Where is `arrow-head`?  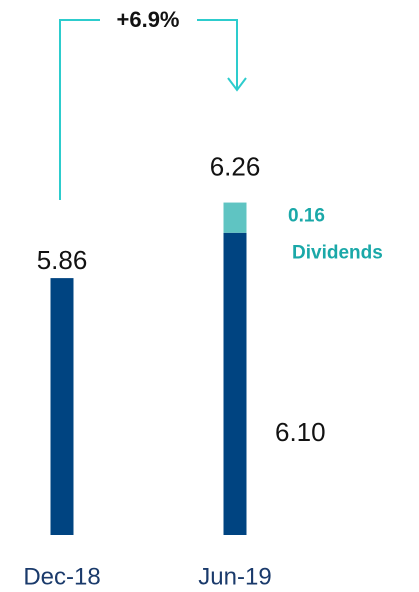 arrow-head is located at coordinates (237, 84).